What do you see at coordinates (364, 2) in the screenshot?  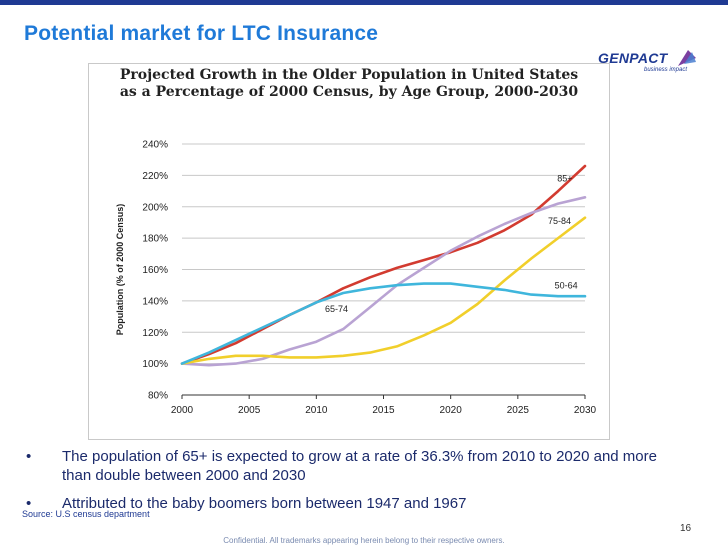 I see `top-accent-bar` at bounding box center [364, 2].